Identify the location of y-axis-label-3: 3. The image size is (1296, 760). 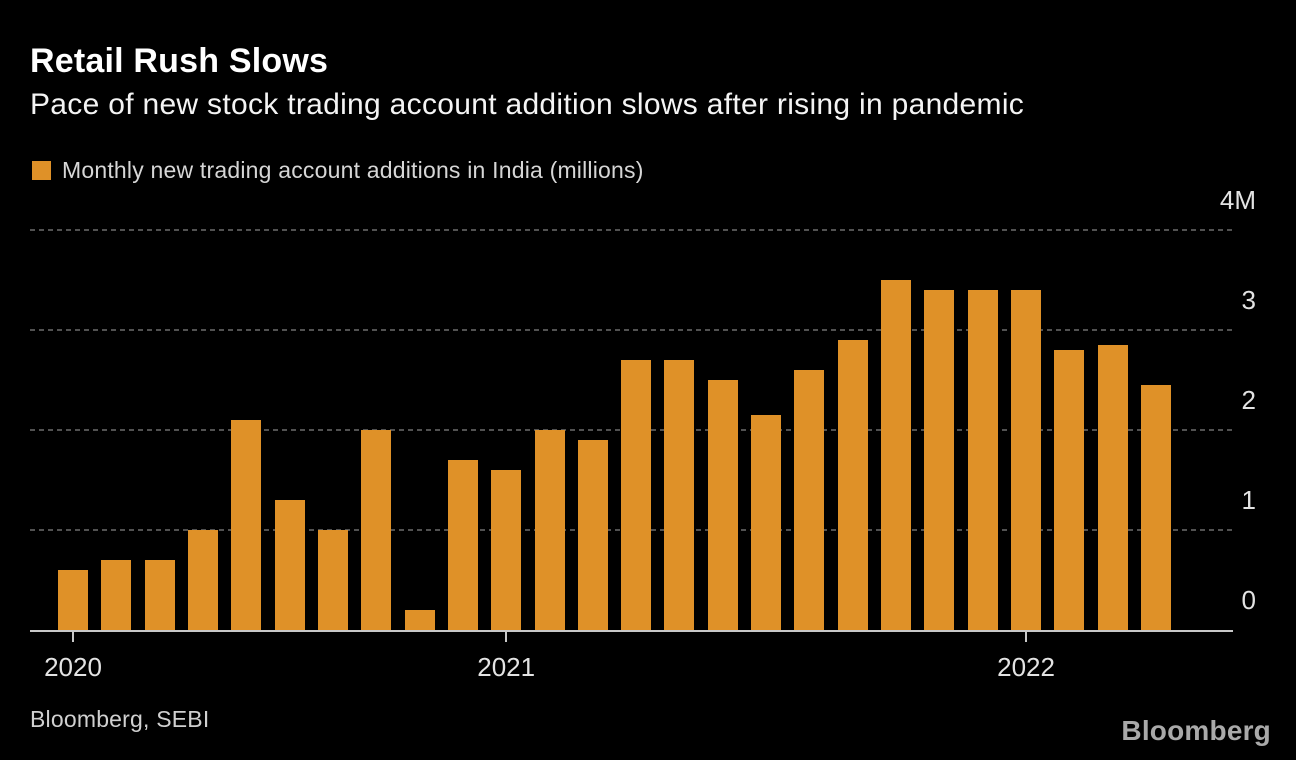
(1248, 300).